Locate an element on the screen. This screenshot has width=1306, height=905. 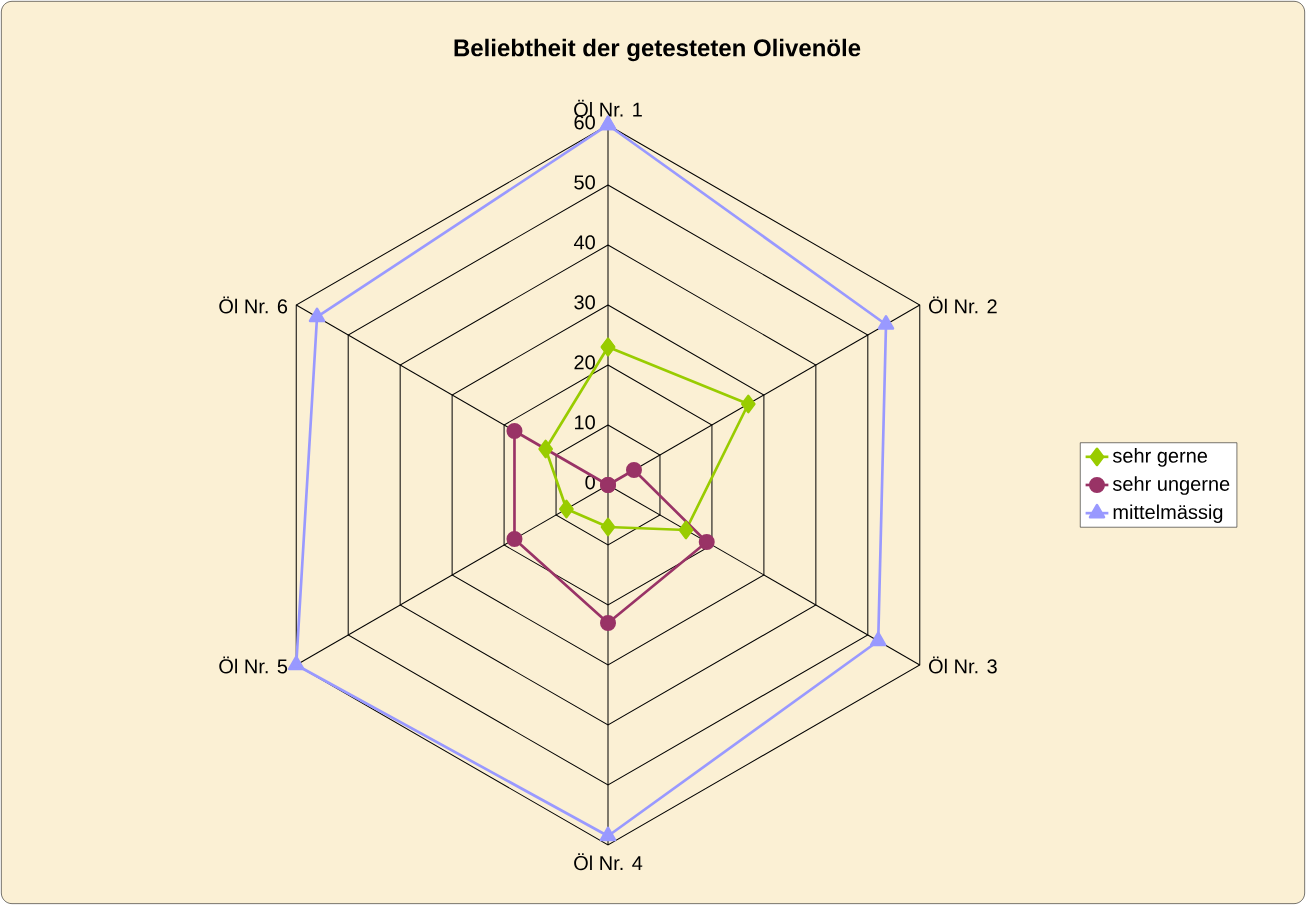
spoke-label: Öl Nr. 3 is located at coordinates (962, 665).